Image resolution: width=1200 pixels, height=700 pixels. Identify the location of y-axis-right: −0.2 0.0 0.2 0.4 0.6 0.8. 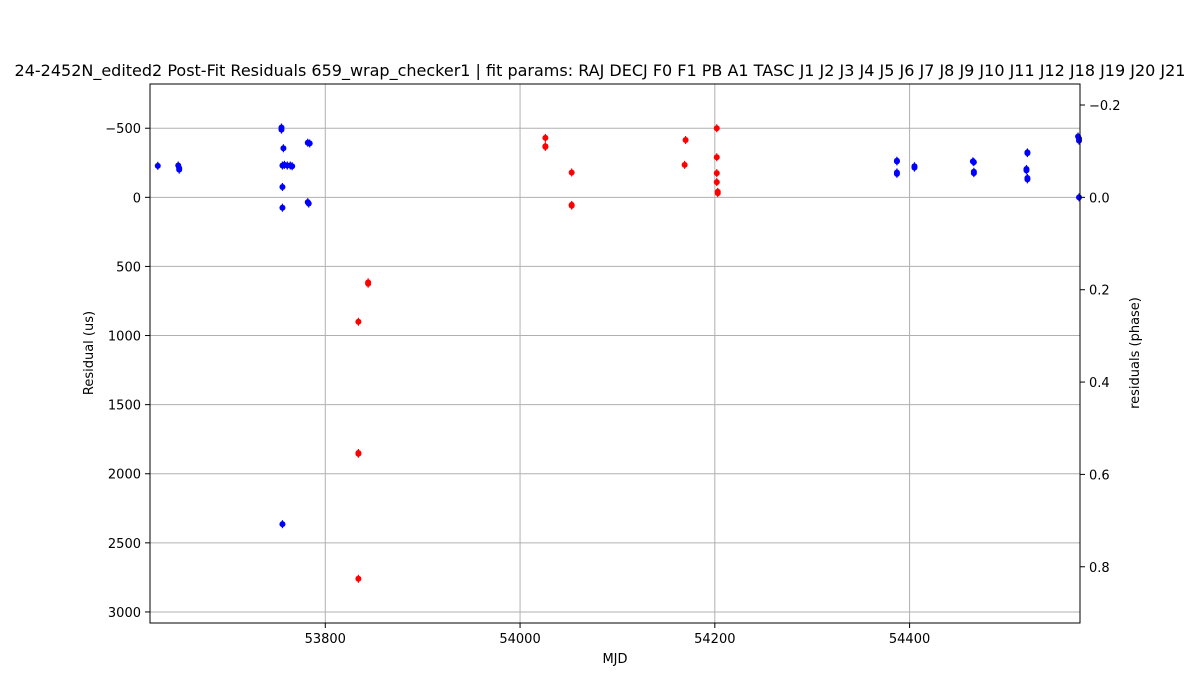
(1100, 337).